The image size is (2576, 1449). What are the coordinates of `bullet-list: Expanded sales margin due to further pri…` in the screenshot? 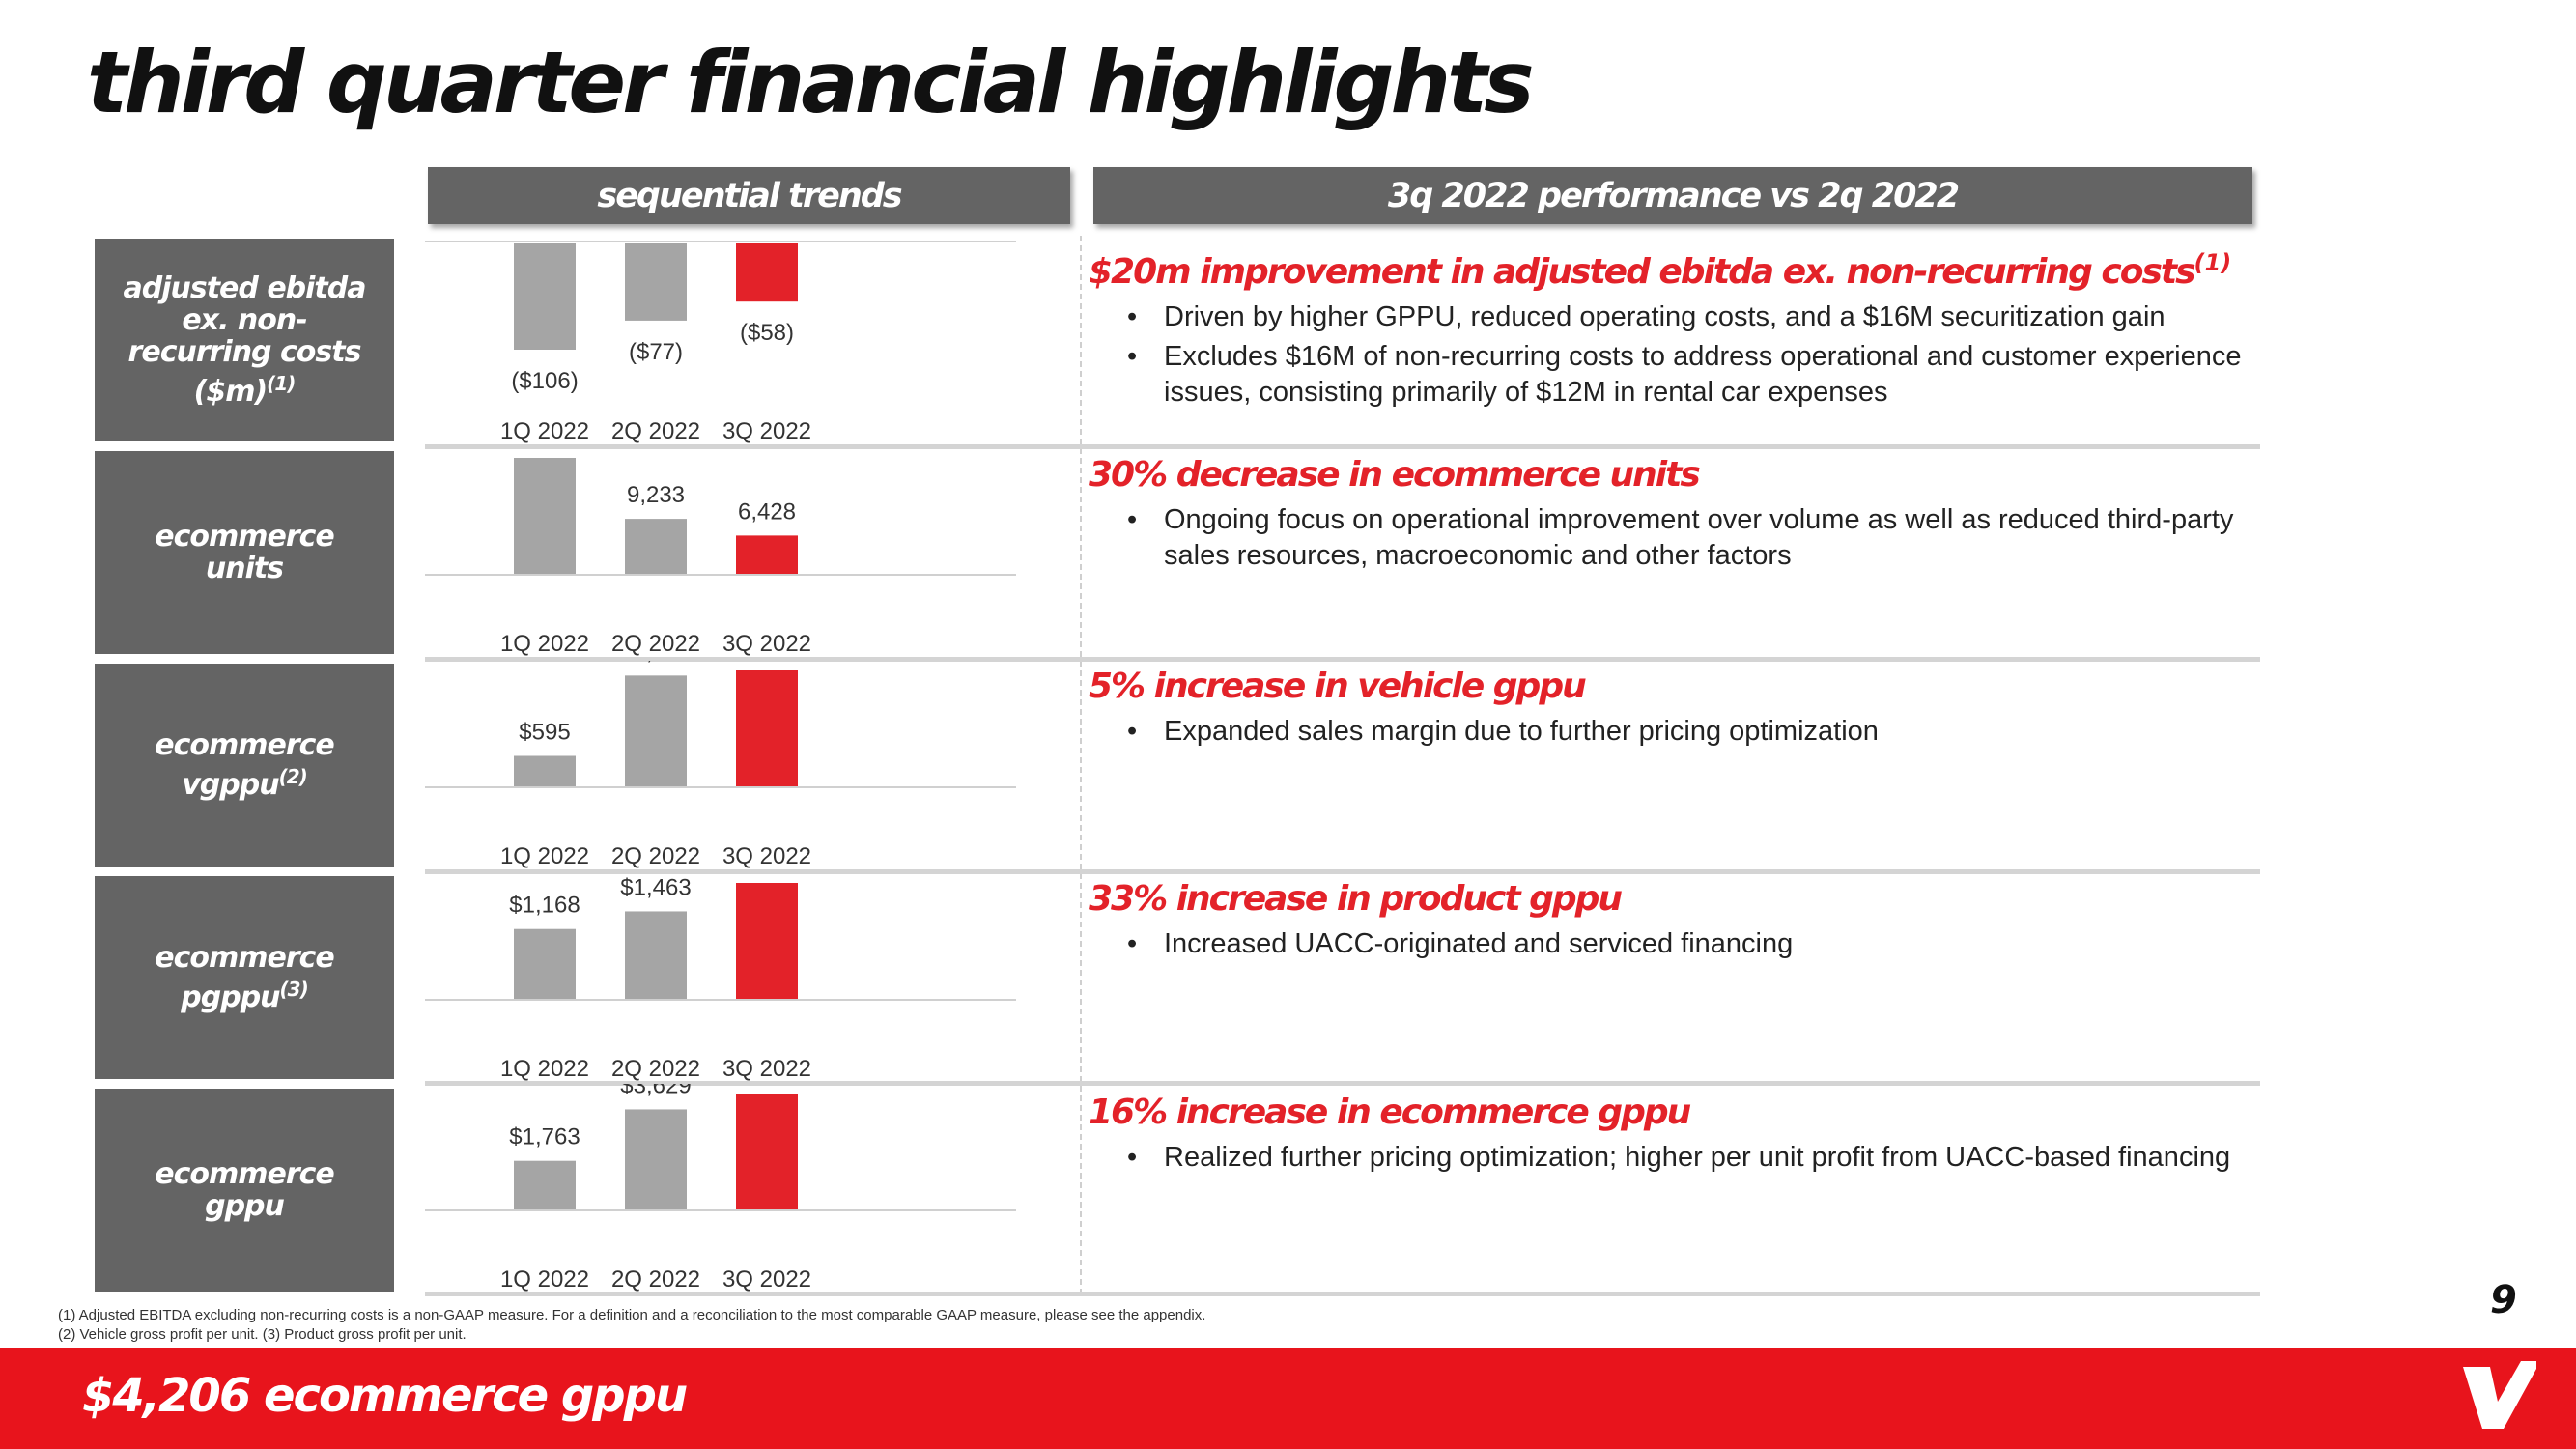 It's located at (1673, 732).